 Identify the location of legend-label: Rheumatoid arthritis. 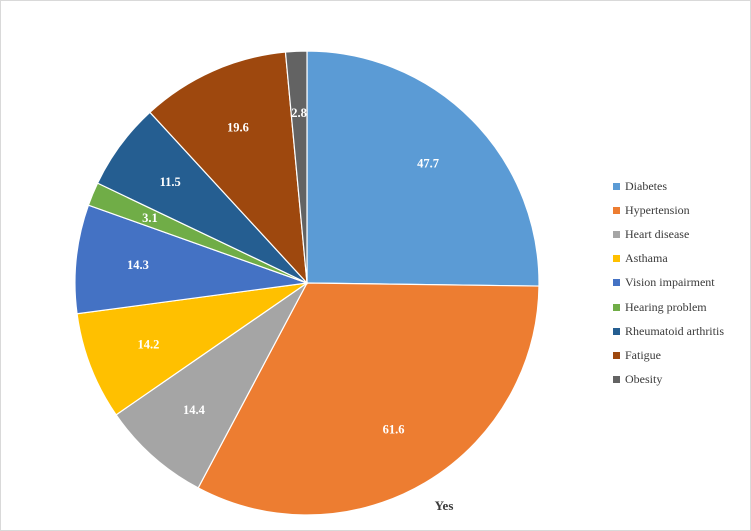
(674, 330).